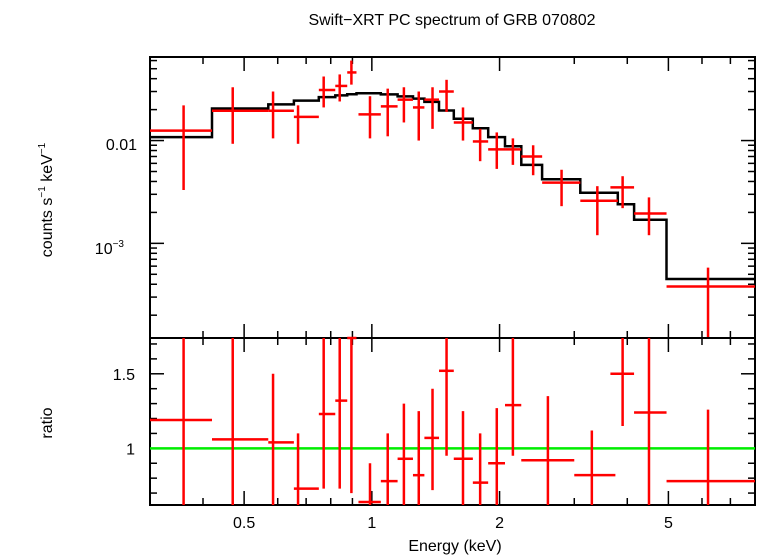 The image size is (758, 556). I want to click on y-tick-label-1e-3-exp: −3, so click(119, 244).